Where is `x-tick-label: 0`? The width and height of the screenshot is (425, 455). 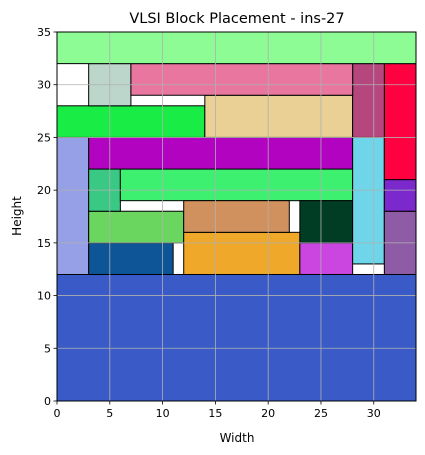
x-tick-label: 0 is located at coordinates (57, 413).